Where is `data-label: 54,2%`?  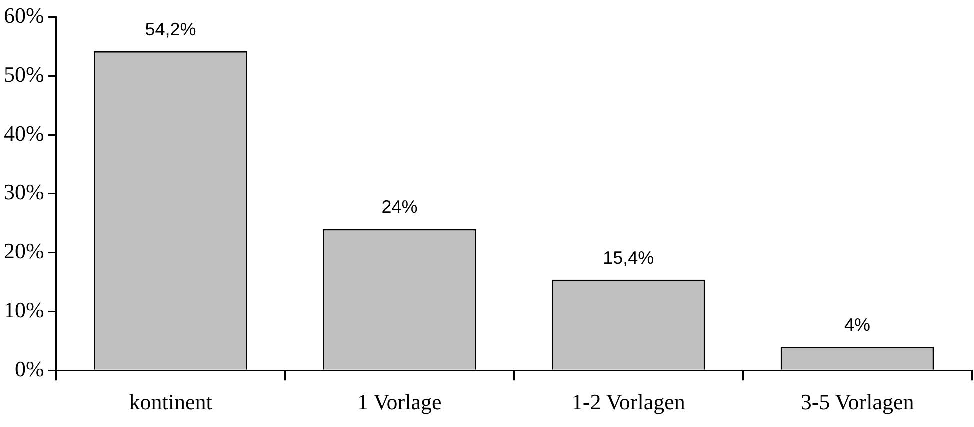 data-label: 54,2% is located at coordinates (170, 29).